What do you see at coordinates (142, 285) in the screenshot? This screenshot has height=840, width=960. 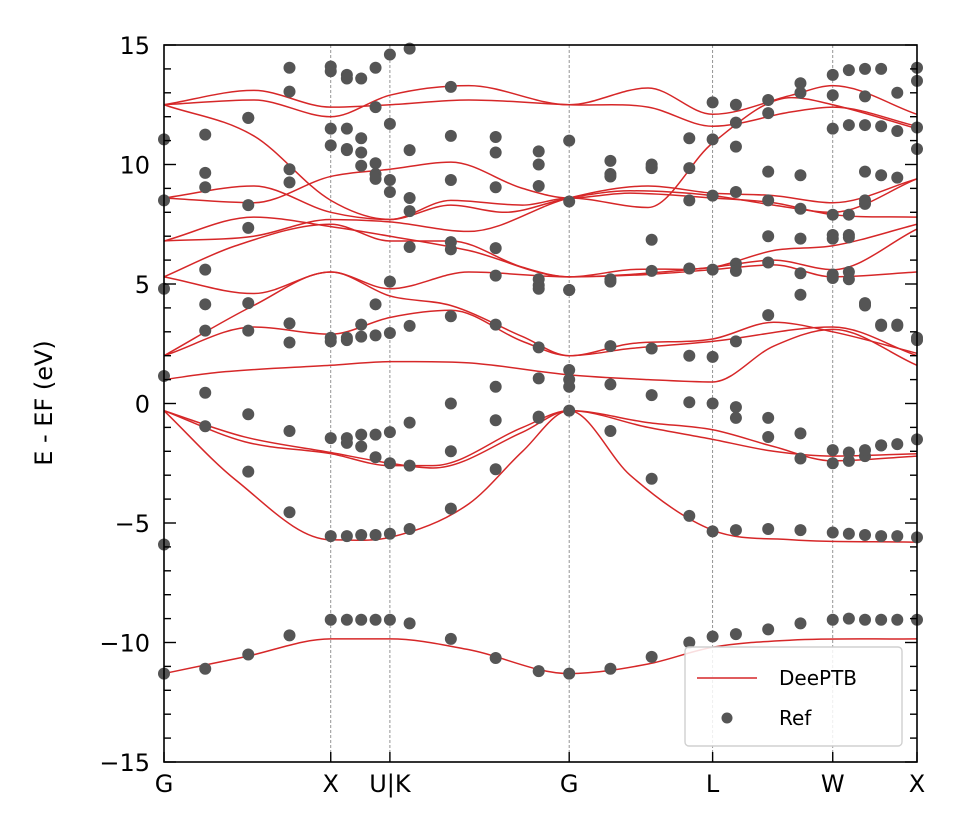 I see `y-tick-label-4: 5` at bounding box center [142, 285].